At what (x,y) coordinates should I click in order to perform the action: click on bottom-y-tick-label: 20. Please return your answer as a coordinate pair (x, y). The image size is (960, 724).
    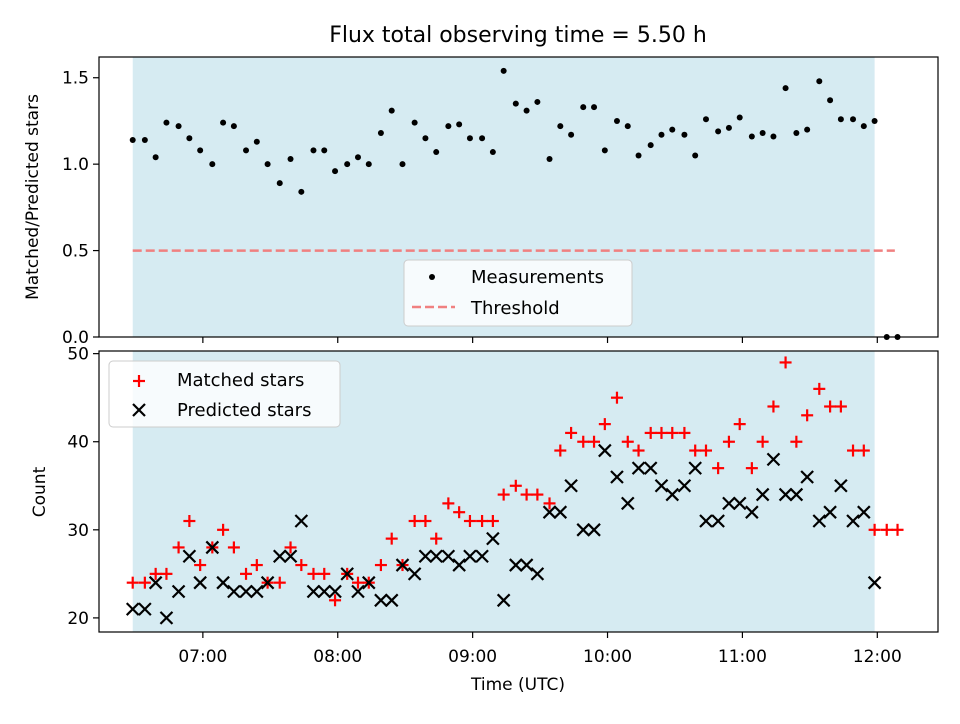
    Looking at the image, I should click on (78, 619).